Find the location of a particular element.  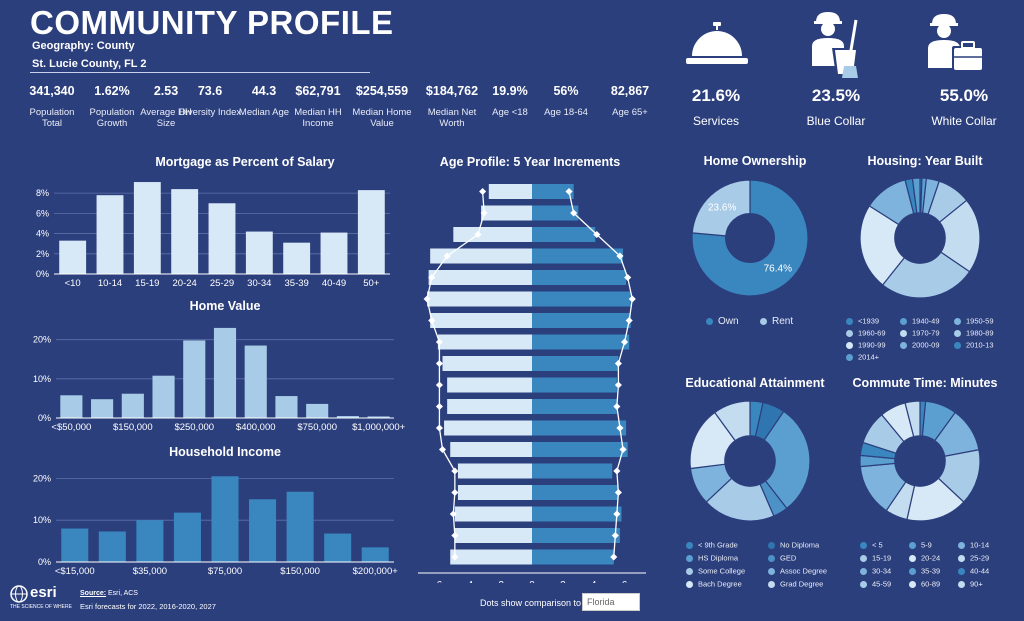

home-value-chart-title: Home Value is located at coordinates (225, 306).